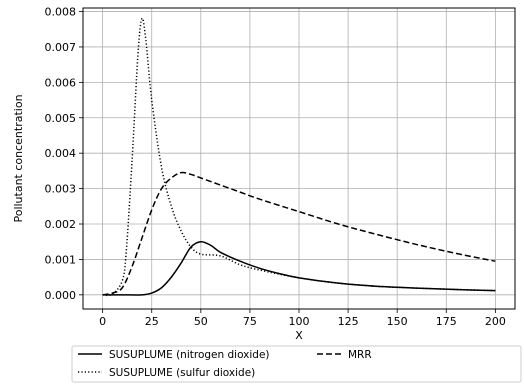 This screenshot has width=524, height=385. What do you see at coordinates (299, 335) in the screenshot?
I see `x-axis-label: X` at bounding box center [299, 335].